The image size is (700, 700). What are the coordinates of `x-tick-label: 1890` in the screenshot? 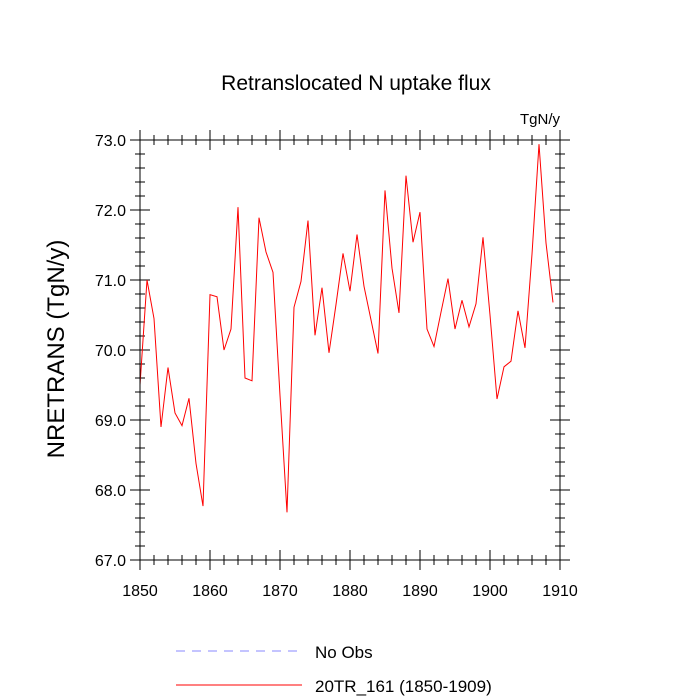 It's located at (420, 591).